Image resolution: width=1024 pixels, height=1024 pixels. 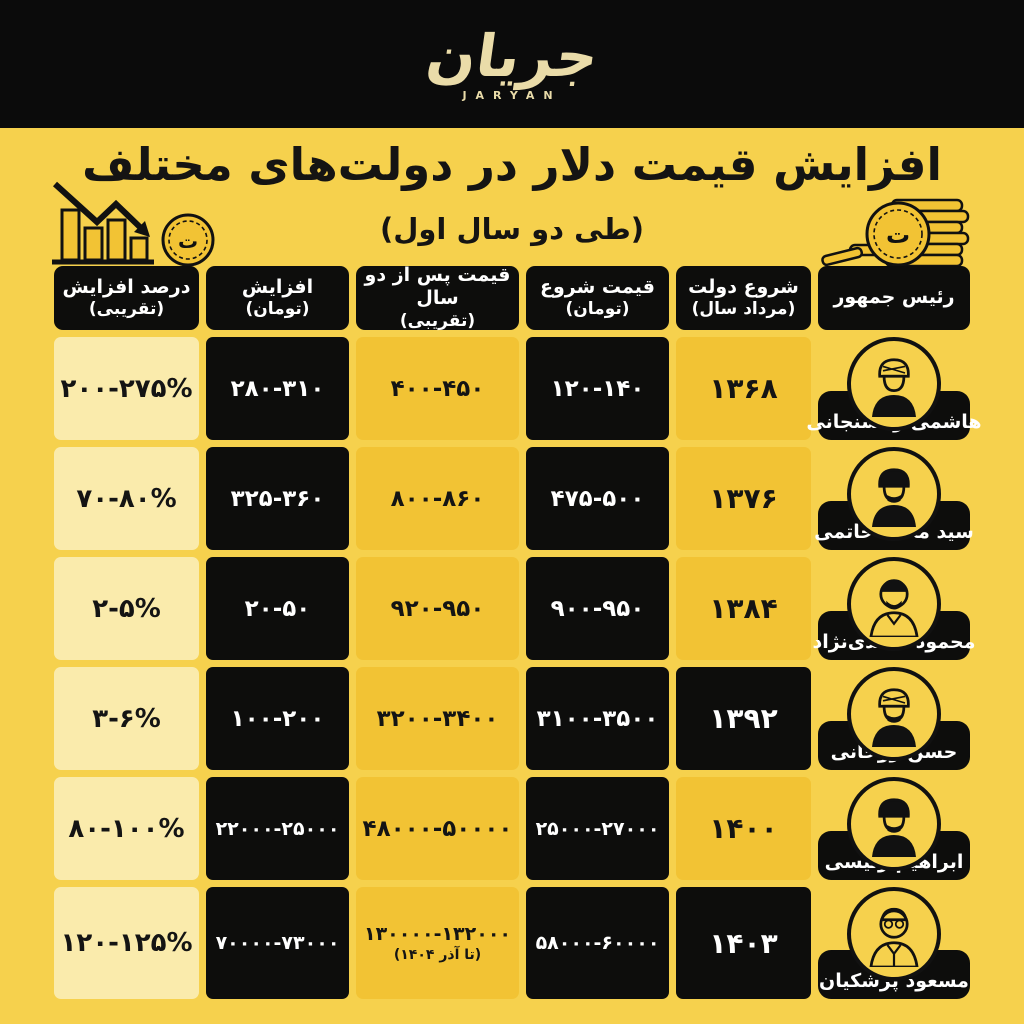 I want to click on price-after-2y-cell: ۱۳۰۰۰۰-۱۳۲۰۰۰ (تا آذر ۱۴۰۴), so click(x=437, y=943).